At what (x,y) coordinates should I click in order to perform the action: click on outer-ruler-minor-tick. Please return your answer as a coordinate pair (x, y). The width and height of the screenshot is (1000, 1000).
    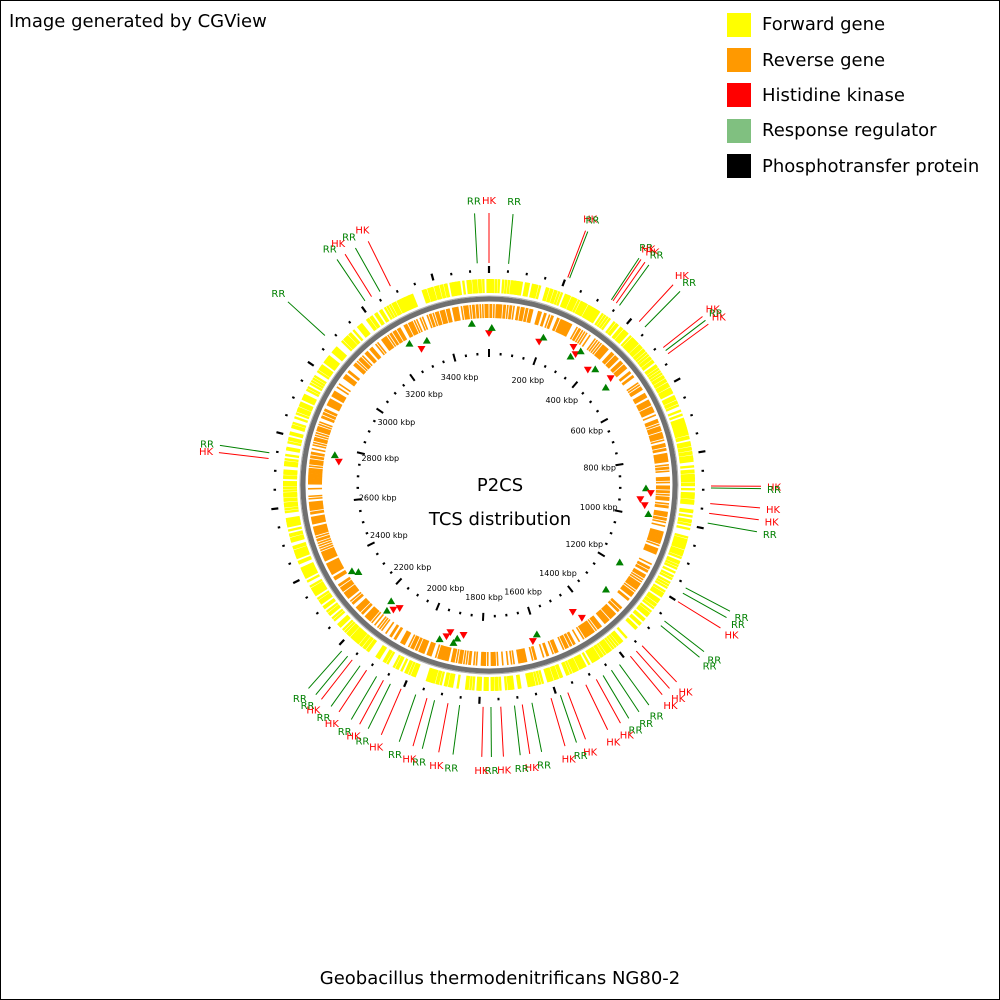
    Looking at the image, I should click on (613, 310).